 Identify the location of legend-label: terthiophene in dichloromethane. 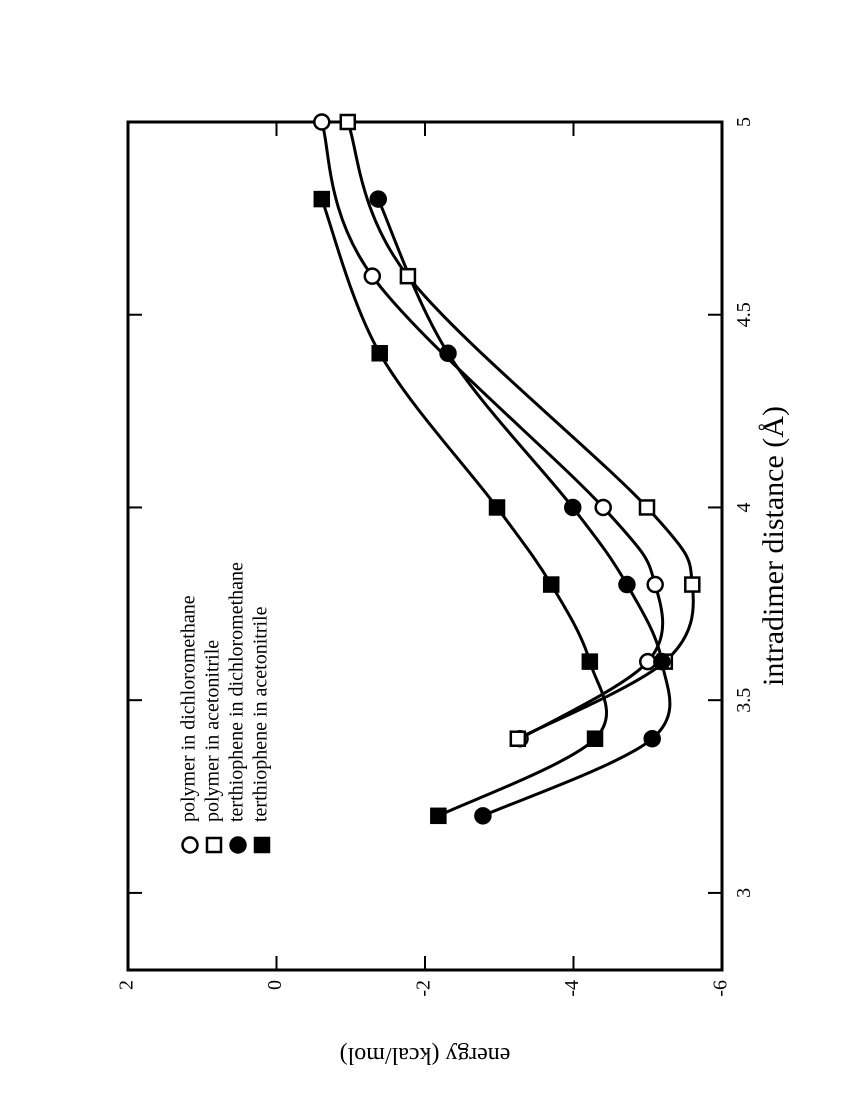
(237, 692).